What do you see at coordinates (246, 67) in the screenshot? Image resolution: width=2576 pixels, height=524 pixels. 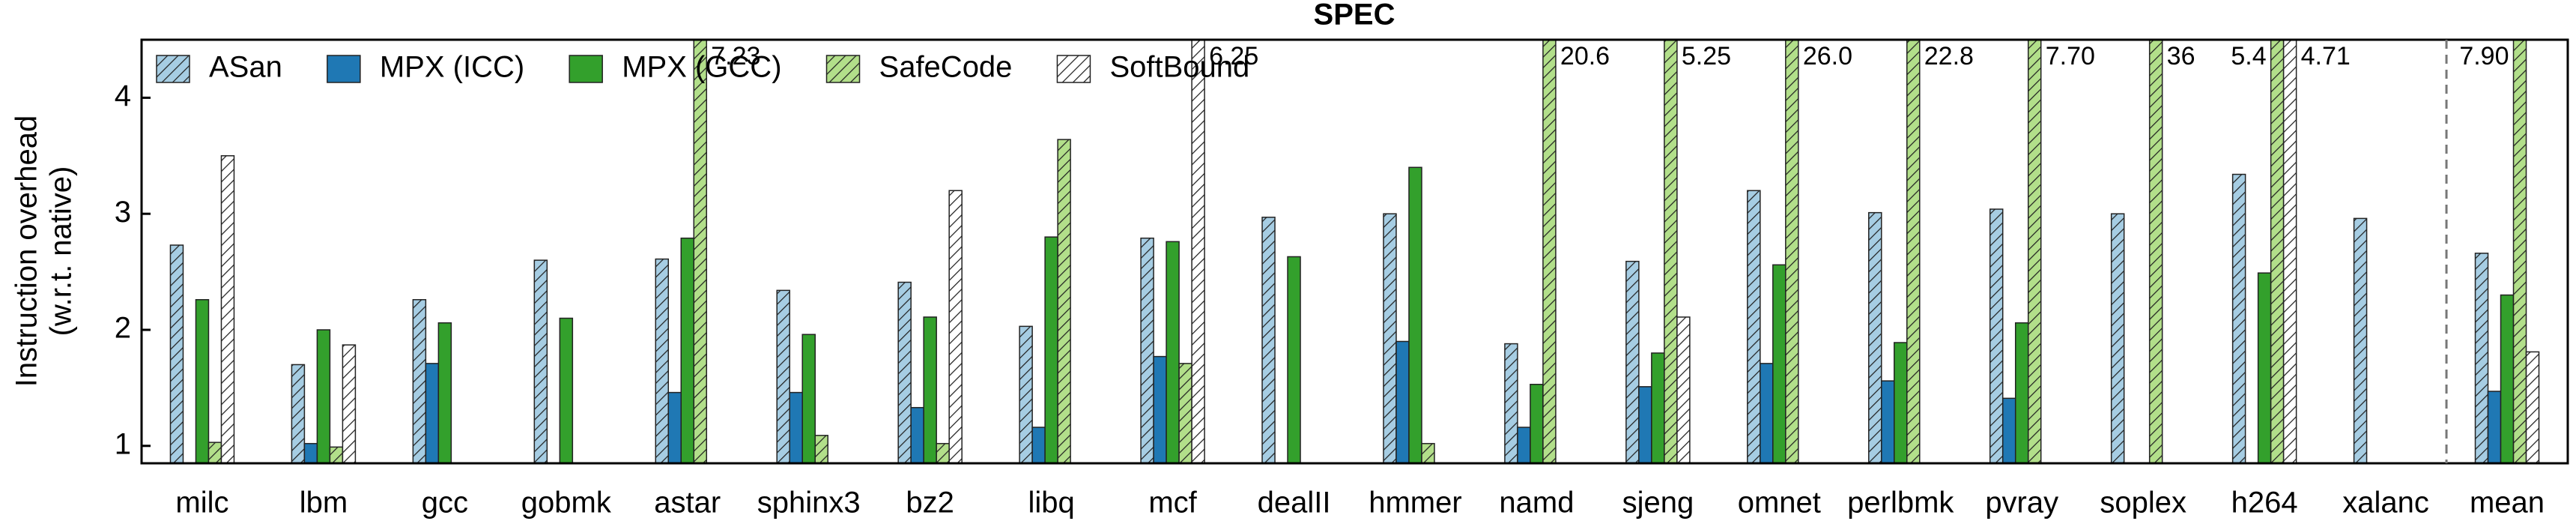 I see `legend-label: ASan` at bounding box center [246, 67].